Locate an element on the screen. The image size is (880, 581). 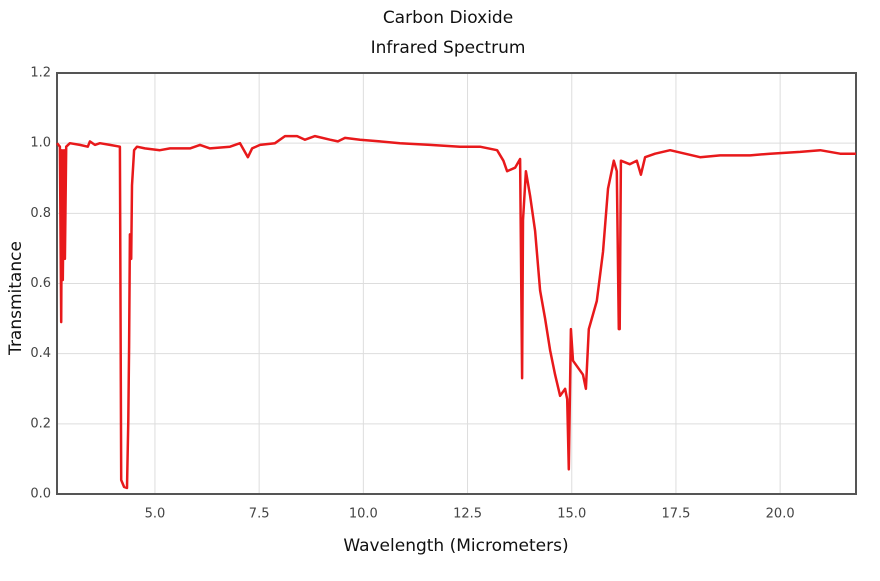
y-tick-label: 1.0 is located at coordinates (40, 143).